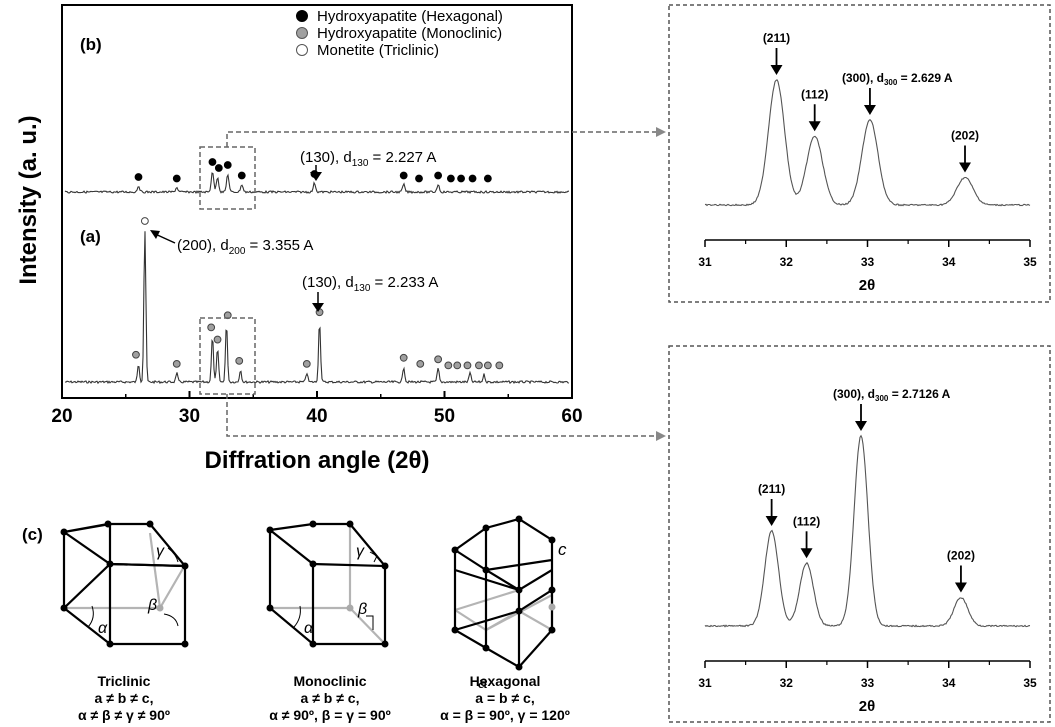 This screenshot has height=727, width=1055. What do you see at coordinates (571, 416) in the screenshot?
I see `x-tick-label: 60` at bounding box center [571, 416].